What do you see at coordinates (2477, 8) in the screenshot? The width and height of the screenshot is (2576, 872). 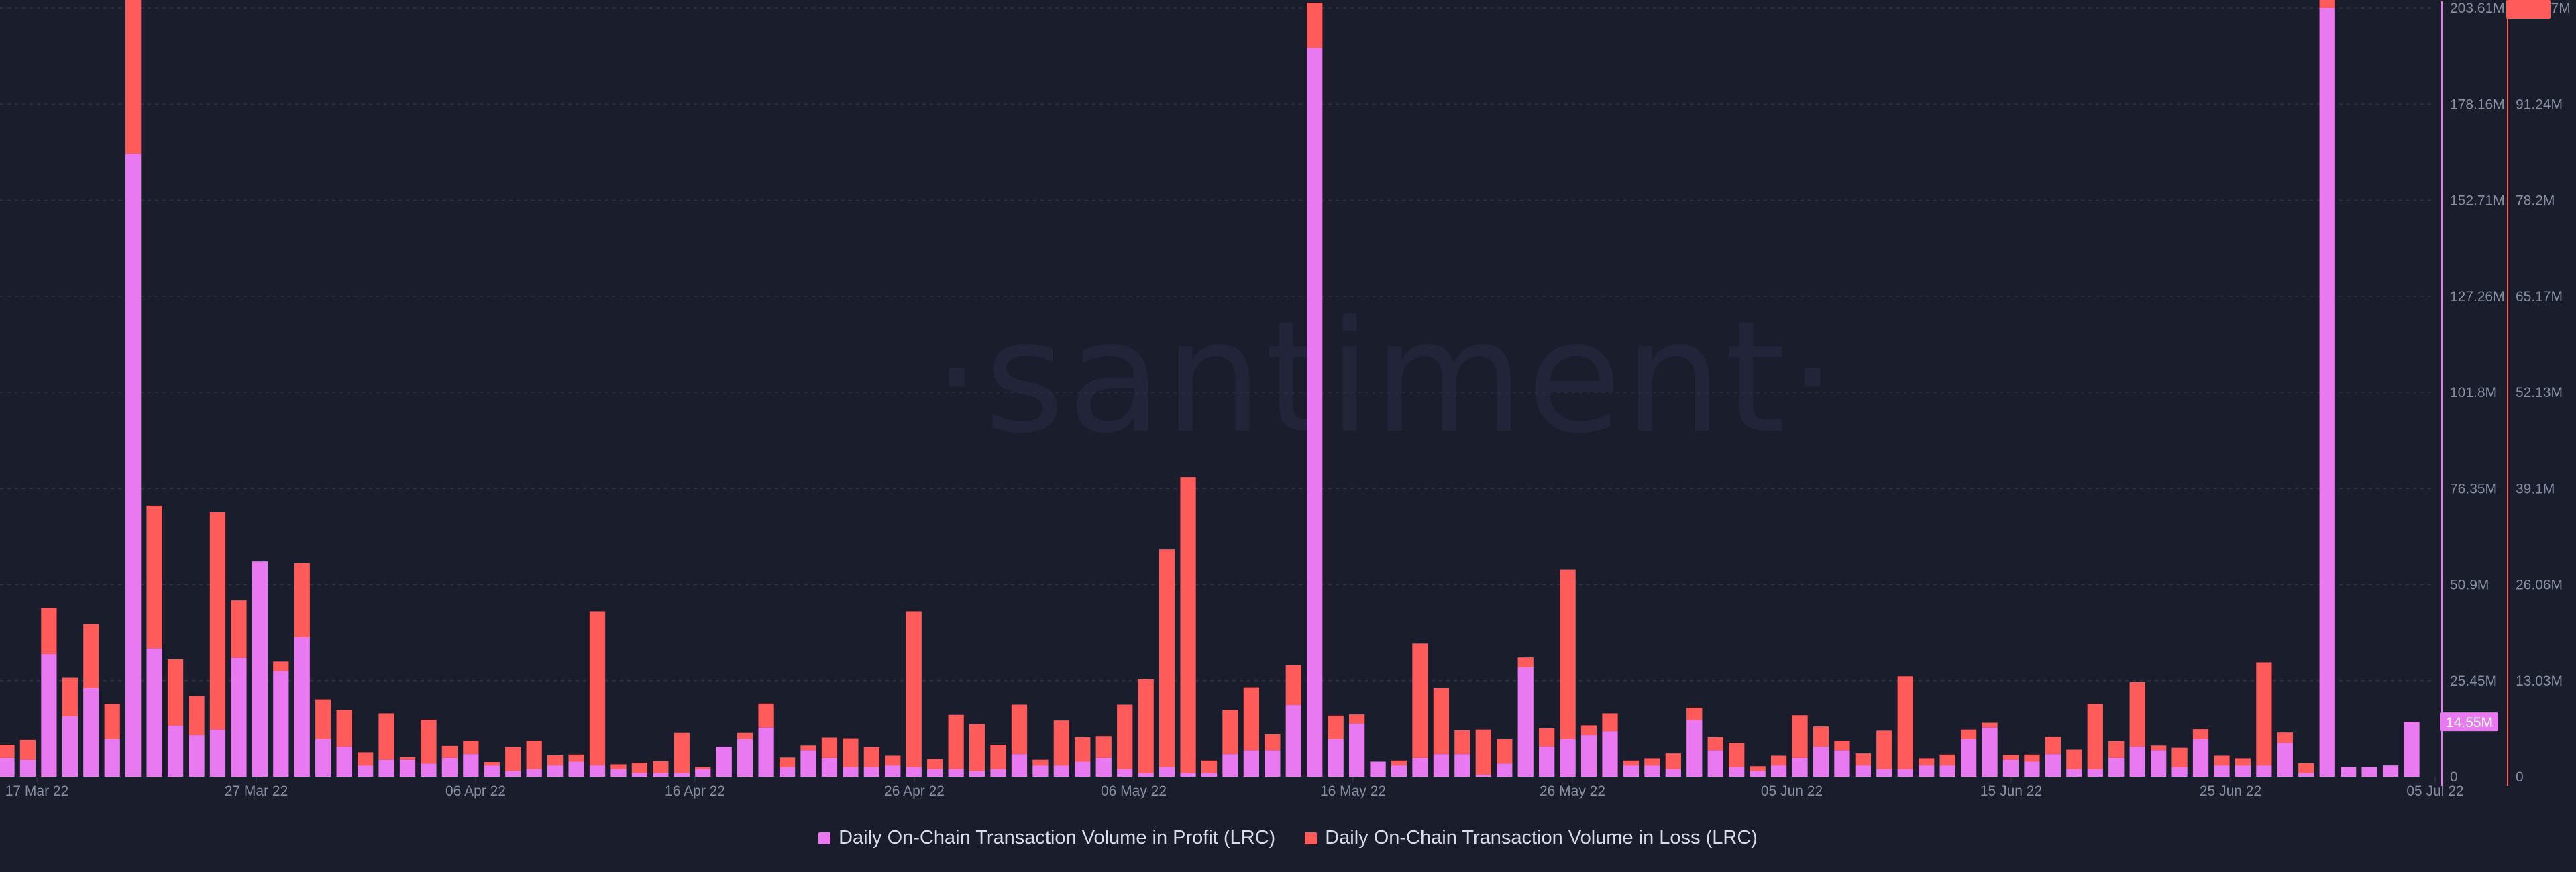 I see `y-left-tick-label: 203.61M` at bounding box center [2477, 8].